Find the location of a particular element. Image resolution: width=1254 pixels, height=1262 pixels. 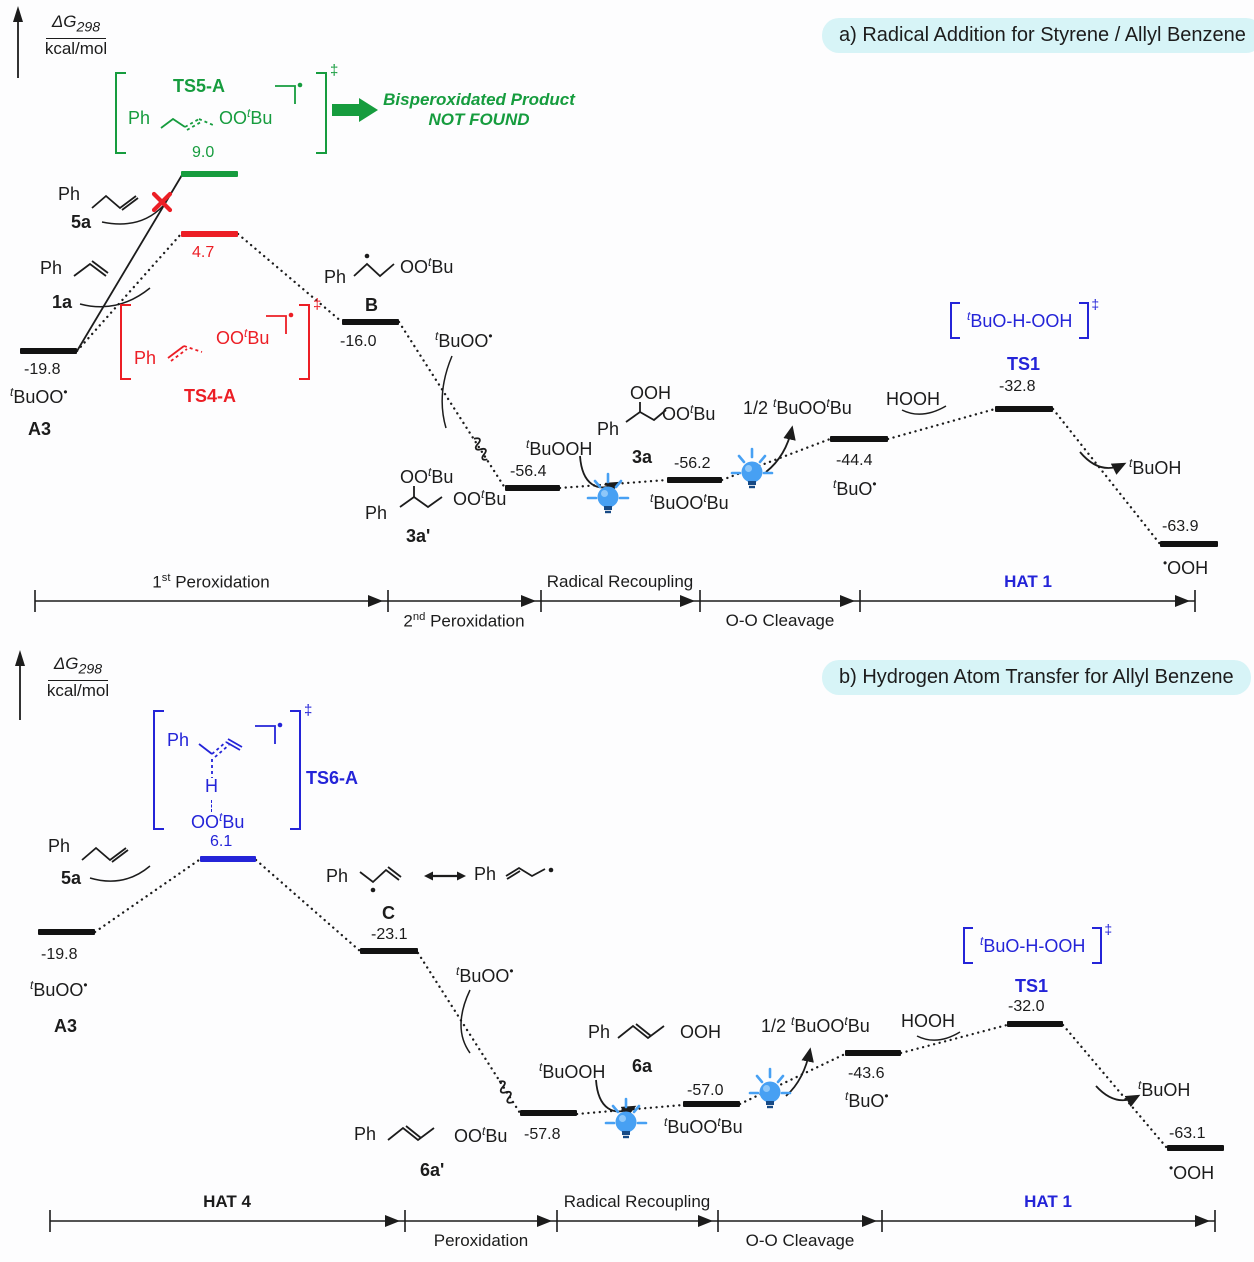

energy-c: -23.1 is located at coordinates (389, 934).